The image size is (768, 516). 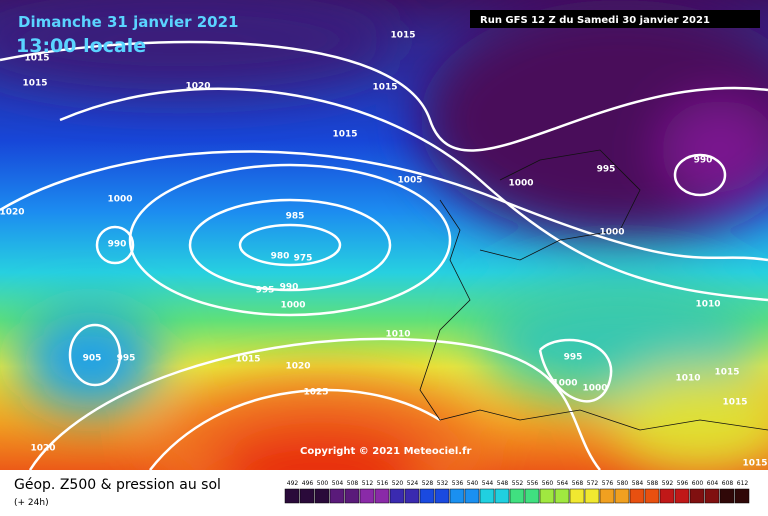 What do you see at coordinates (473, 483) in the screenshot?
I see `colorbar-label: 540` at bounding box center [473, 483].